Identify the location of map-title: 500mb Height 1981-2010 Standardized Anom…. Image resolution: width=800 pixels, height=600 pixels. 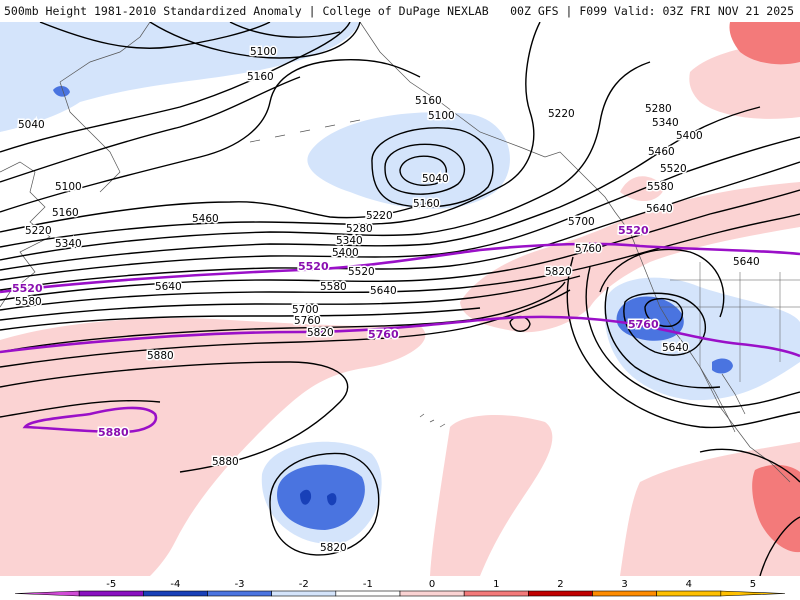
(246, 11).